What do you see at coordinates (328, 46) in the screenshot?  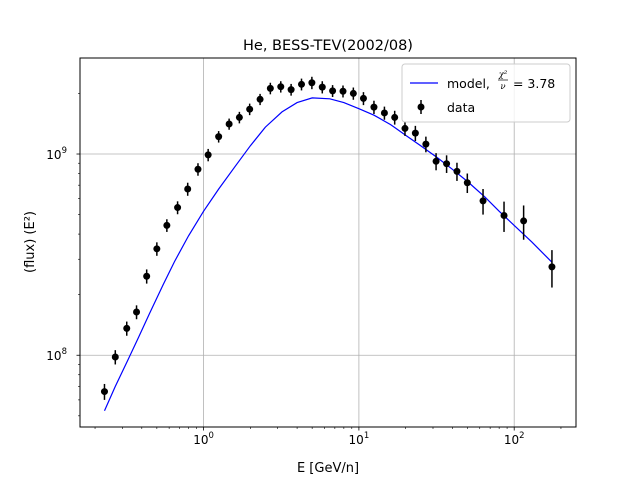 I see `chart-title: He, BESS-TEV(2002/08)` at bounding box center [328, 46].